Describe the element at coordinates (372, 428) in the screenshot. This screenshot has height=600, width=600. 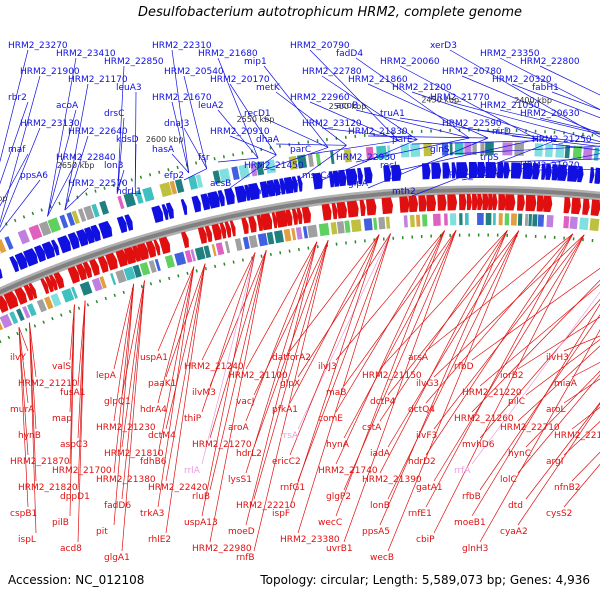
I see `gene-label-reverse: cstA` at that location.